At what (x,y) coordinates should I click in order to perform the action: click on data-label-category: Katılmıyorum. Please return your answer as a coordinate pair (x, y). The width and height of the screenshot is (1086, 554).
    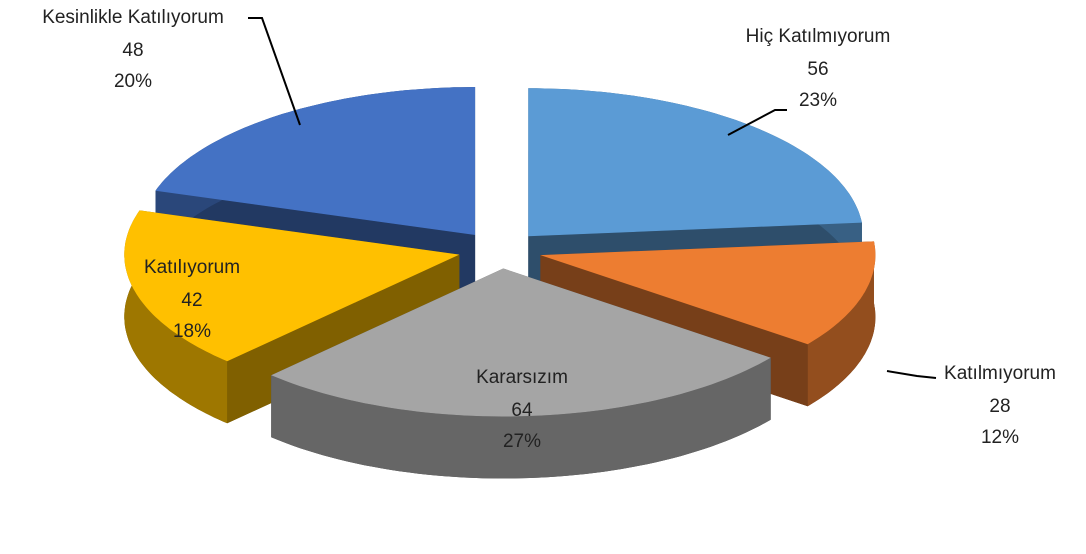
    Looking at the image, I should click on (1000, 373).